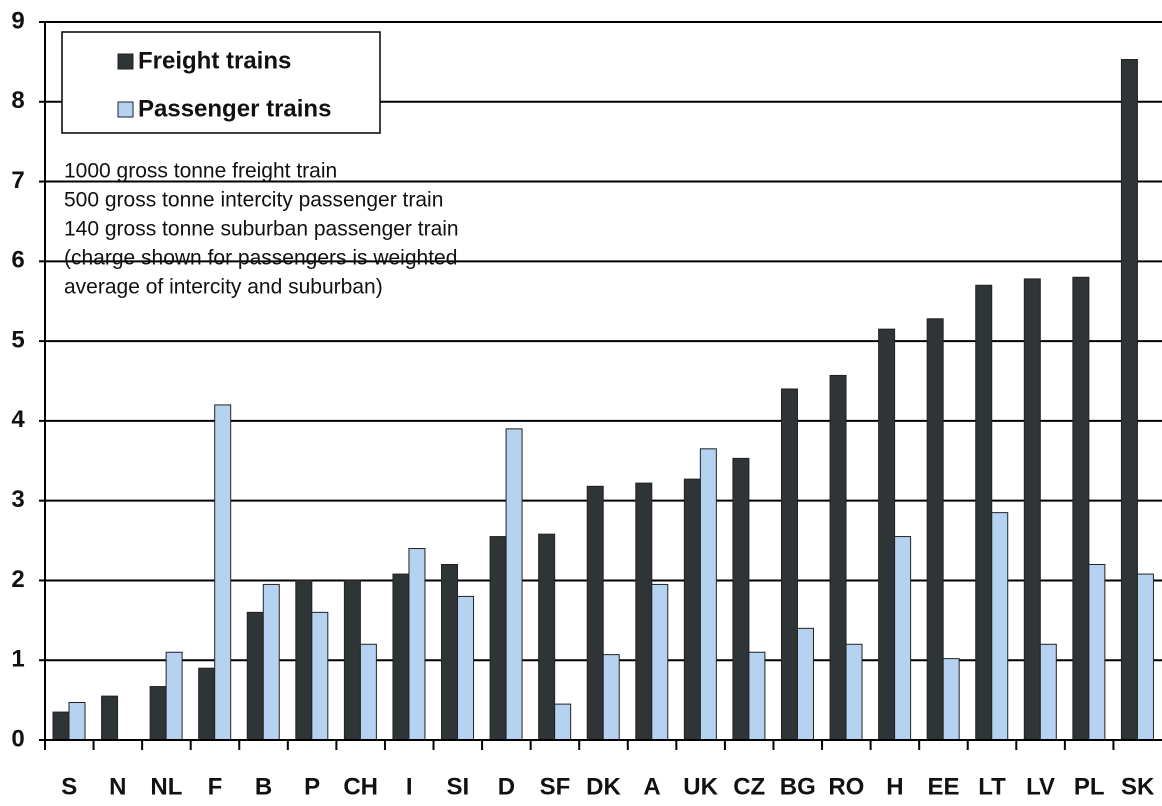 This screenshot has width=1162, height=806. What do you see at coordinates (894, 786) in the screenshot?
I see `x-tick-label: H` at bounding box center [894, 786].